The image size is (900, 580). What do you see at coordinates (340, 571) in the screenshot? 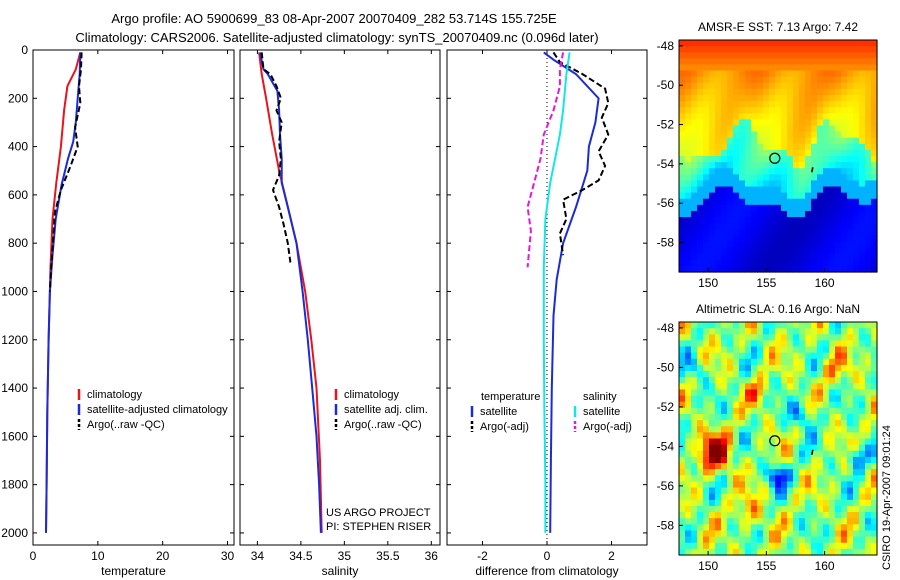
I see `x-axis-label: salinity` at bounding box center [340, 571].